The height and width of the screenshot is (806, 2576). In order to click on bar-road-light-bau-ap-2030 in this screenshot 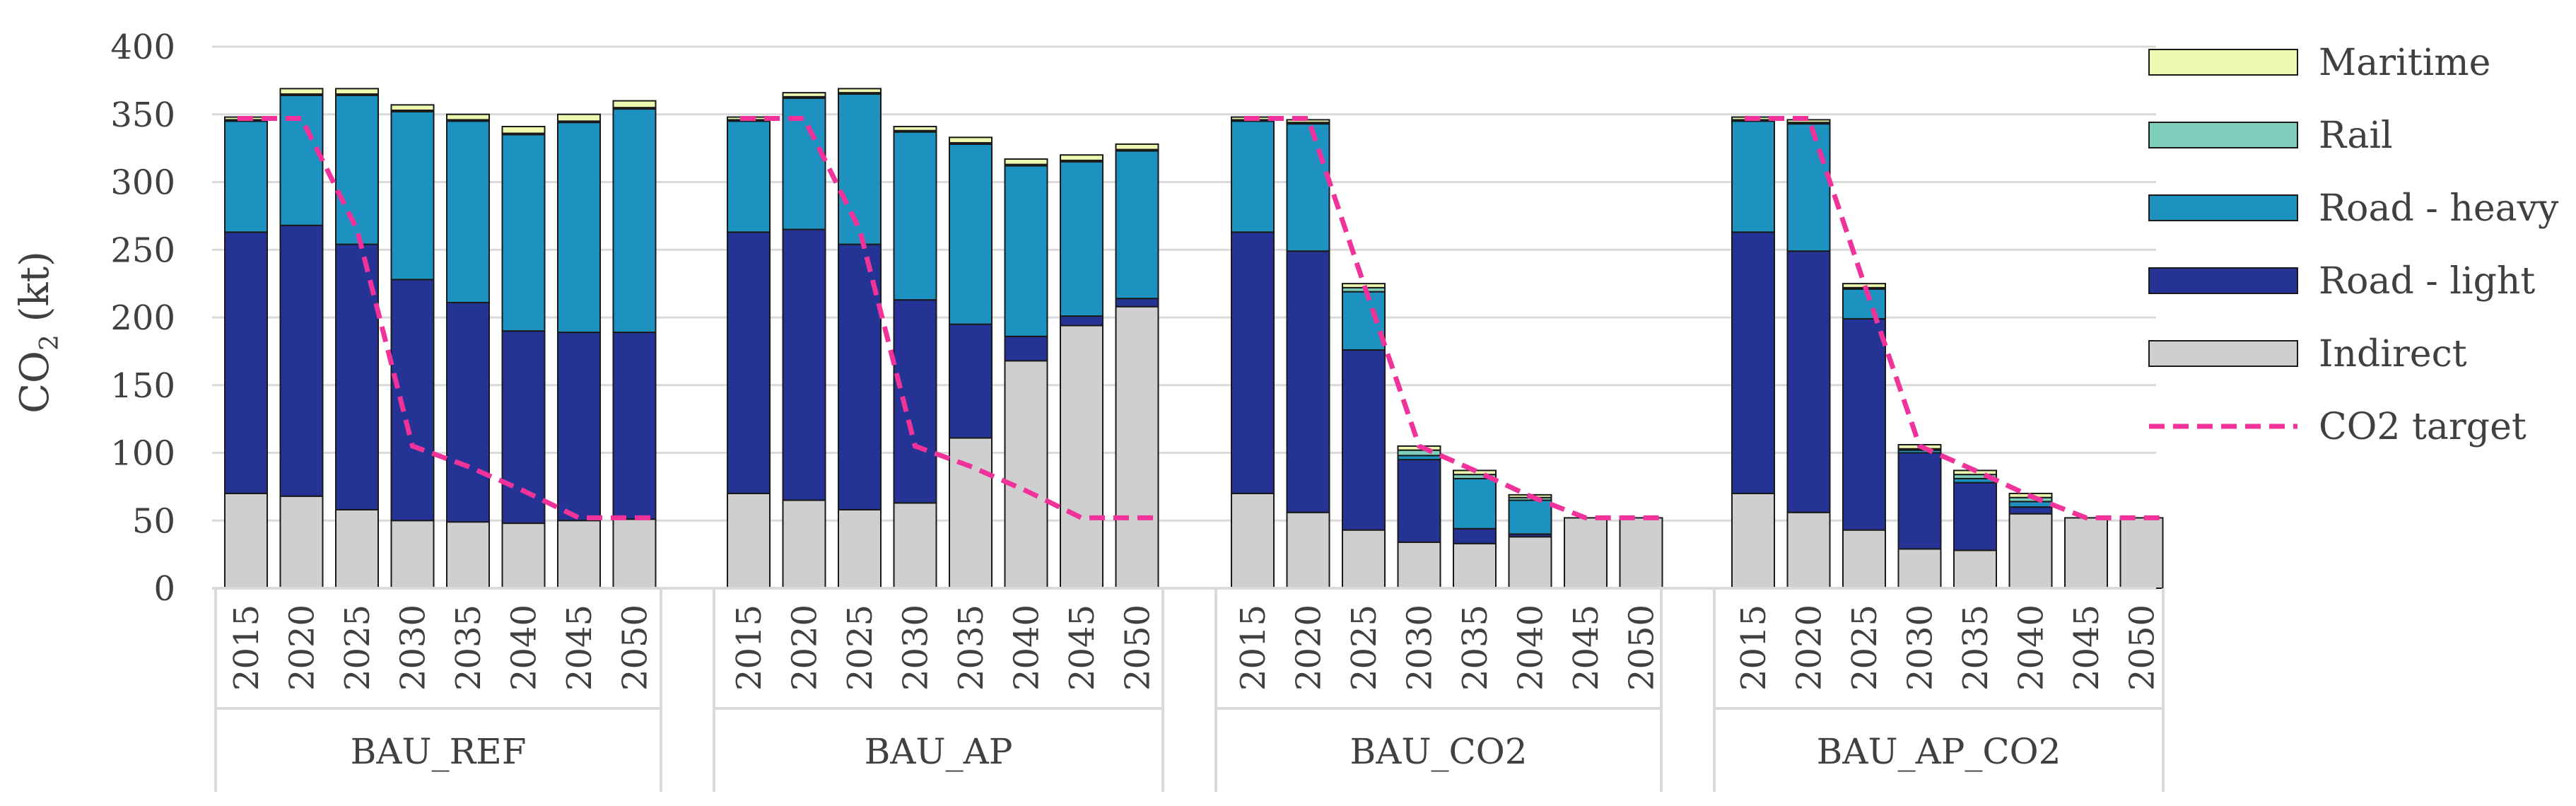, I will do `click(915, 401)`.